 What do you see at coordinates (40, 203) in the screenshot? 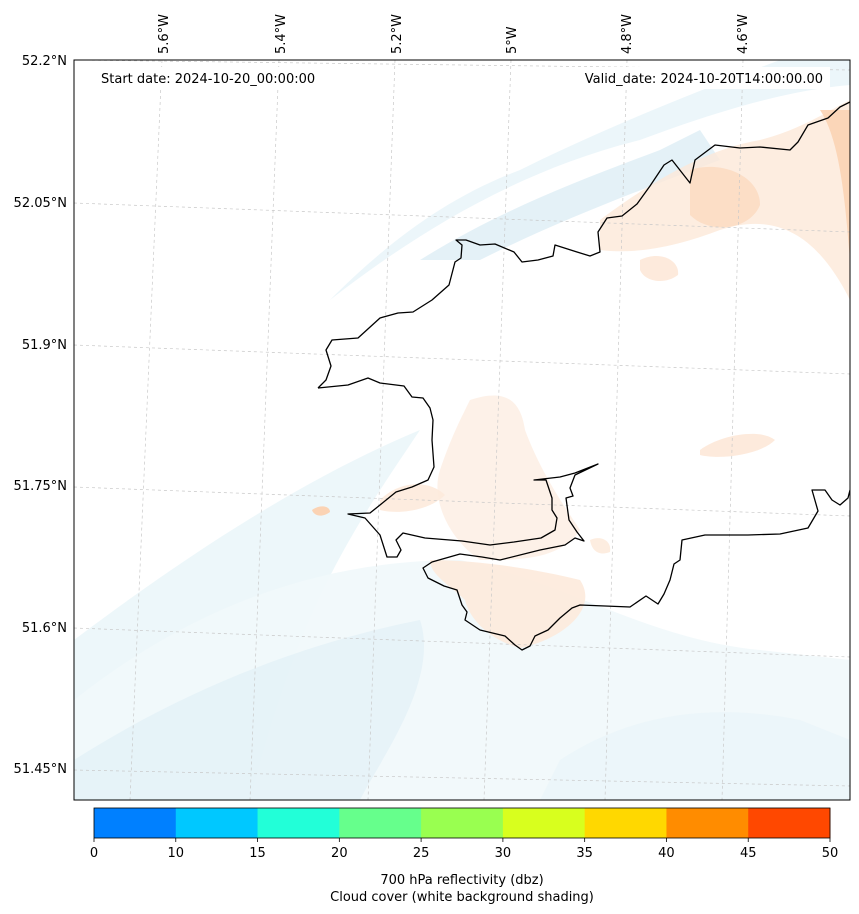
I see `lat-label: 52.05°N` at bounding box center [40, 203].